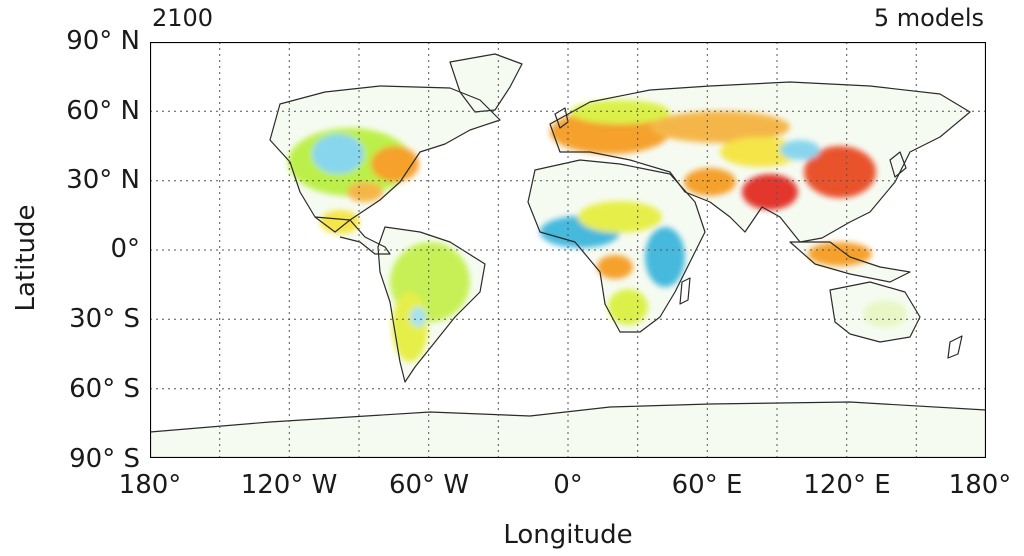 The height and width of the screenshot is (556, 1024). Describe the element at coordinates (340, 222) in the screenshot. I see `blob-mexico-yellow` at that location.